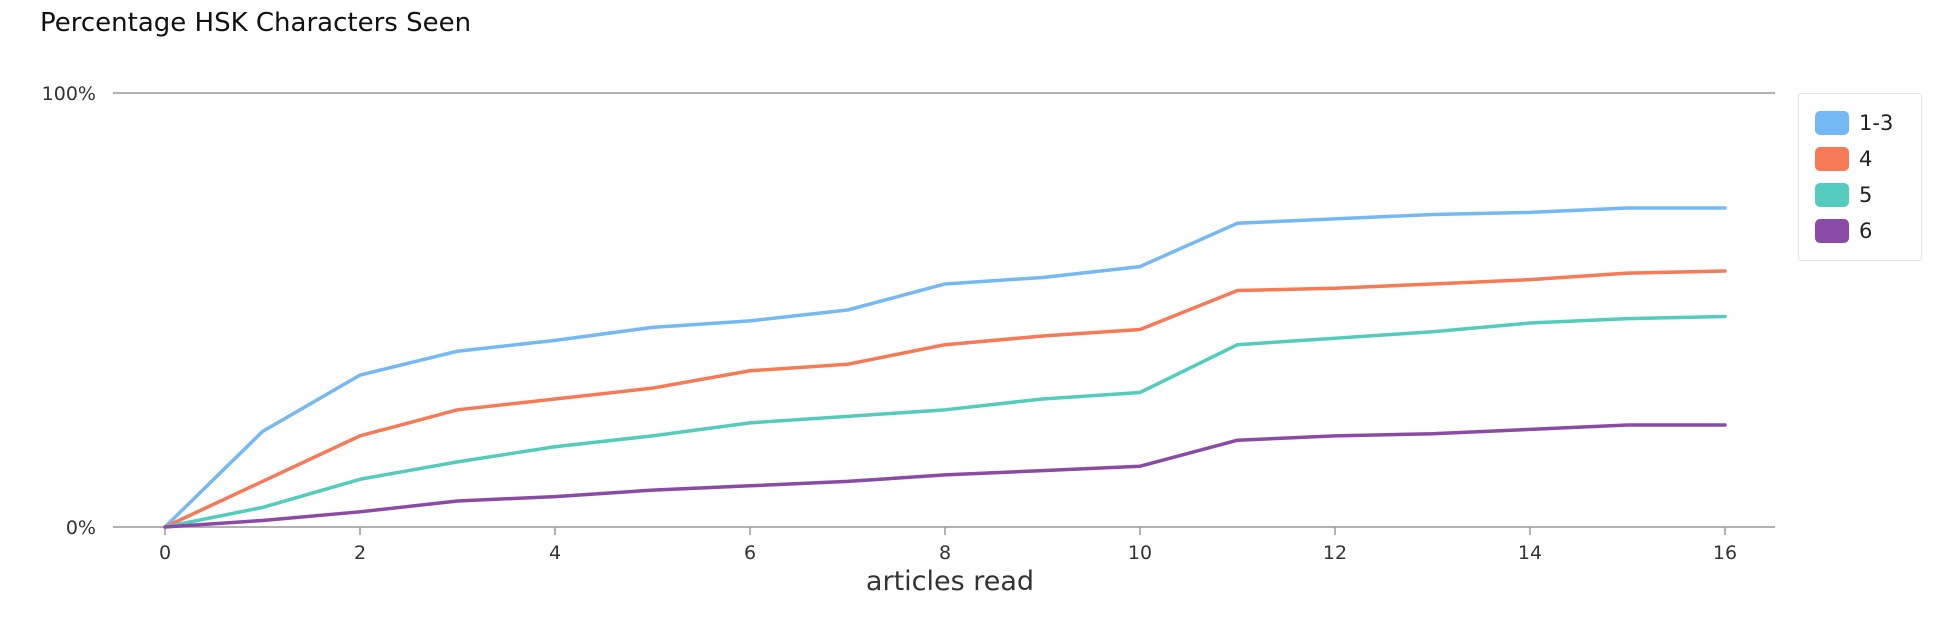  Describe the element at coordinates (1866, 195) in the screenshot. I see `legend-label: 5` at that location.